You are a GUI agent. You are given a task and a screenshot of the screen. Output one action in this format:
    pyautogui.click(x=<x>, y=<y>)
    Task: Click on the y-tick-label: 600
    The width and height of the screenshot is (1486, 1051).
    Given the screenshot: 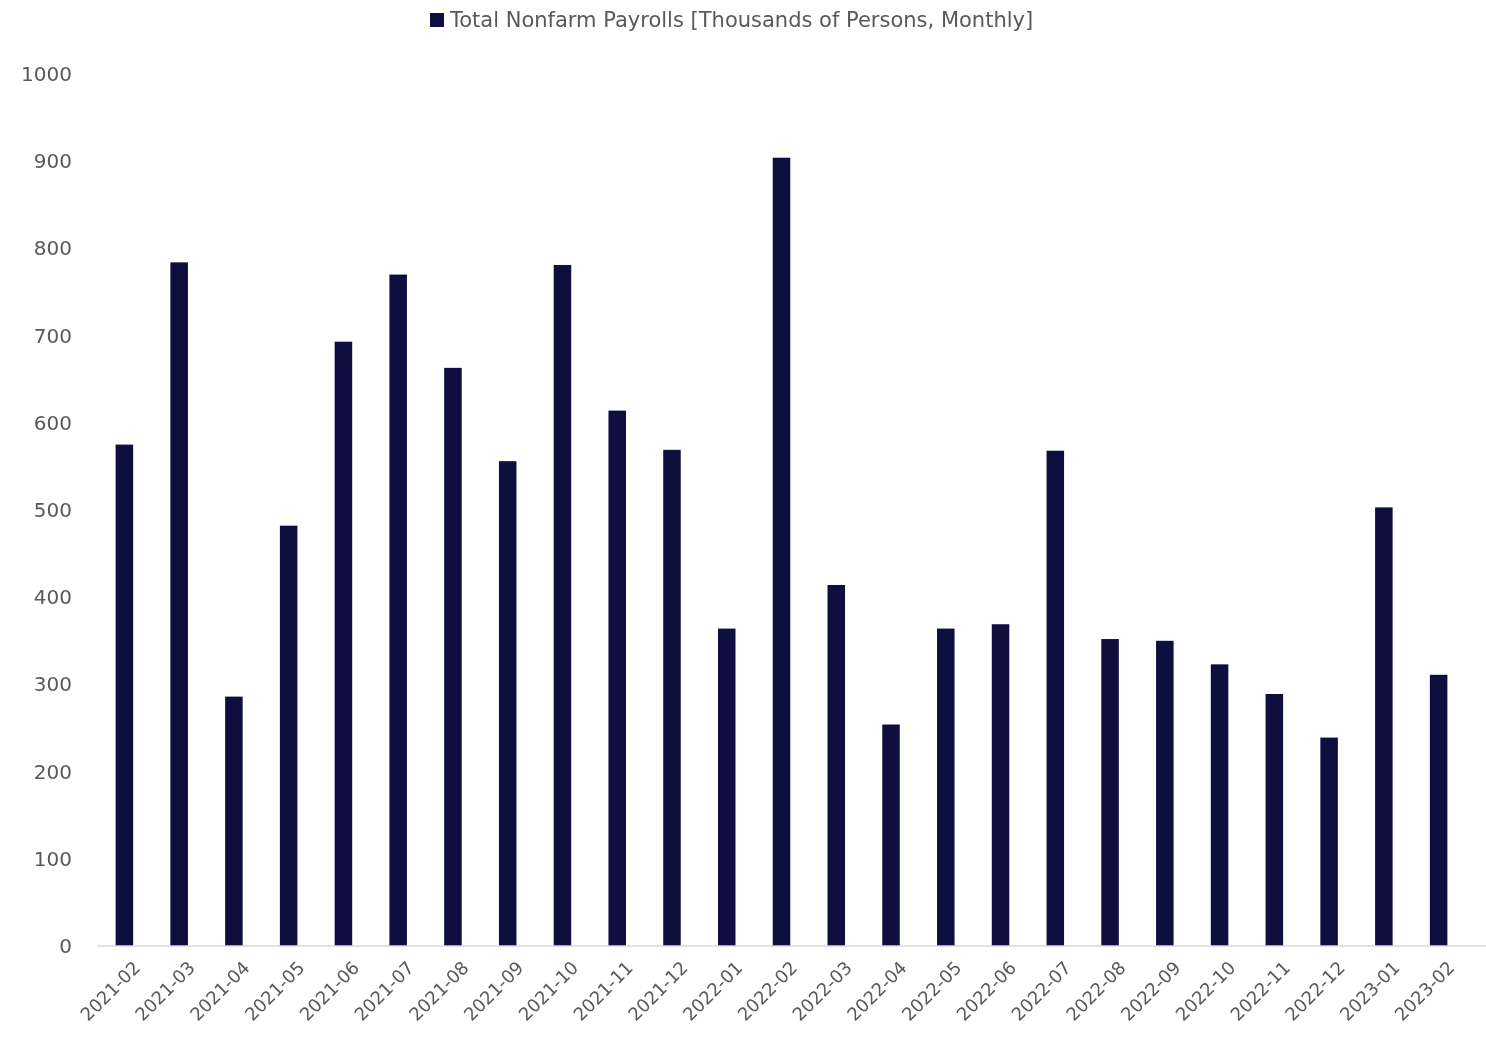 What is the action you would take?
    pyautogui.click(x=52, y=422)
    